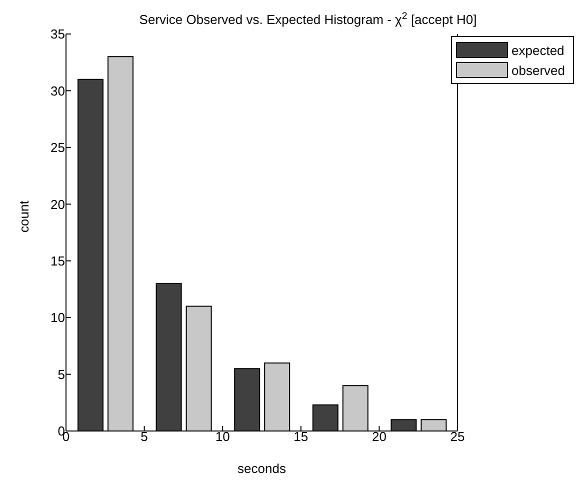 This screenshot has height=493, width=588. Describe the element at coordinates (301, 436) in the screenshot. I see `x-tick-label: 15` at that location.